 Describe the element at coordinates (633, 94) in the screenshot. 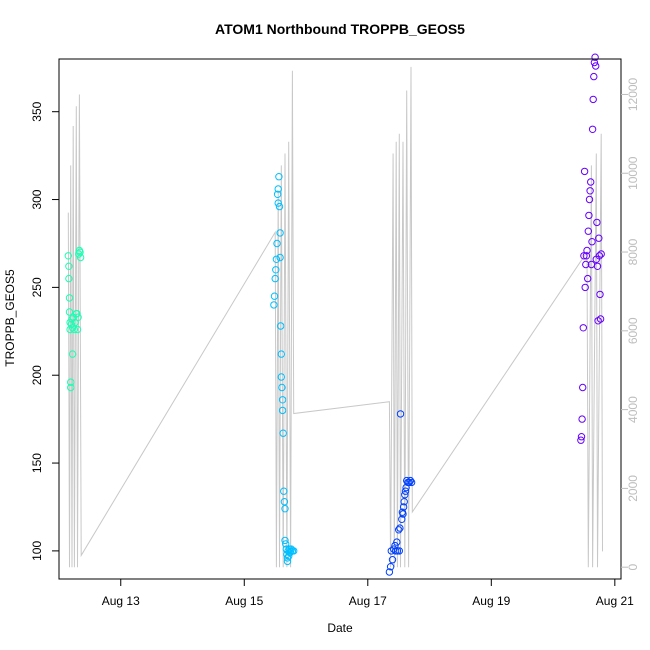

I see `y2-tick-label: 12000` at that location.